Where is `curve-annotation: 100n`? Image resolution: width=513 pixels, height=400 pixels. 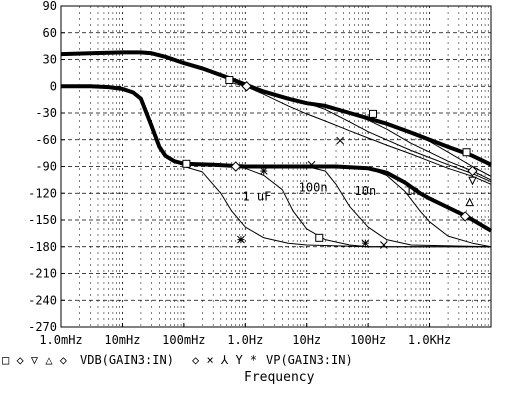
curve-annotation: 100n is located at coordinates (313, 187).